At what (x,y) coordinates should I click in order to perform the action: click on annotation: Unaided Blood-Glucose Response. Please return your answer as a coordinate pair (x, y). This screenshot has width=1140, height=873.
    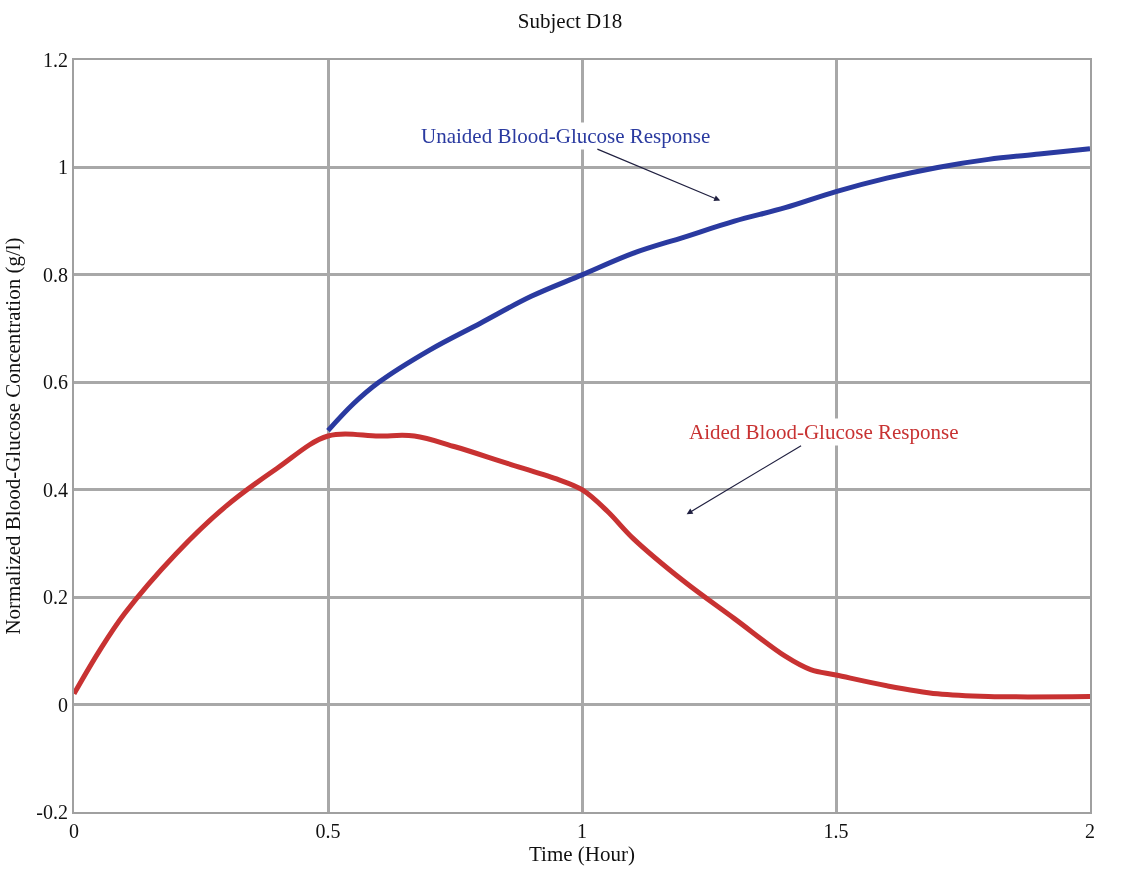
    Looking at the image, I should click on (566, 136).